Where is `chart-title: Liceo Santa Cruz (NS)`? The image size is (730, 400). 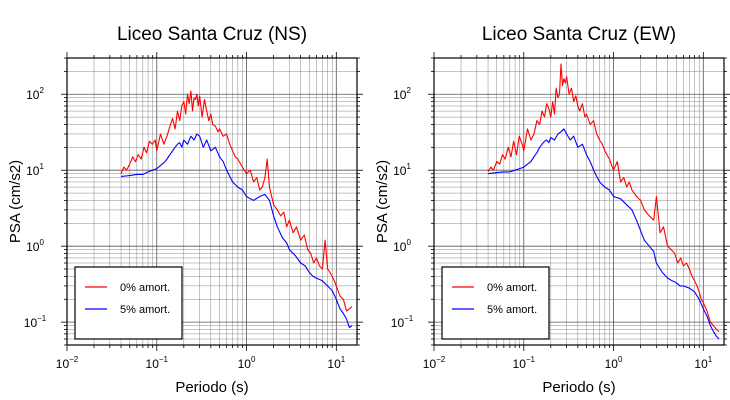 chart-title: Liceo Santa Cruz (NS) is located at coordinates (212, 34).